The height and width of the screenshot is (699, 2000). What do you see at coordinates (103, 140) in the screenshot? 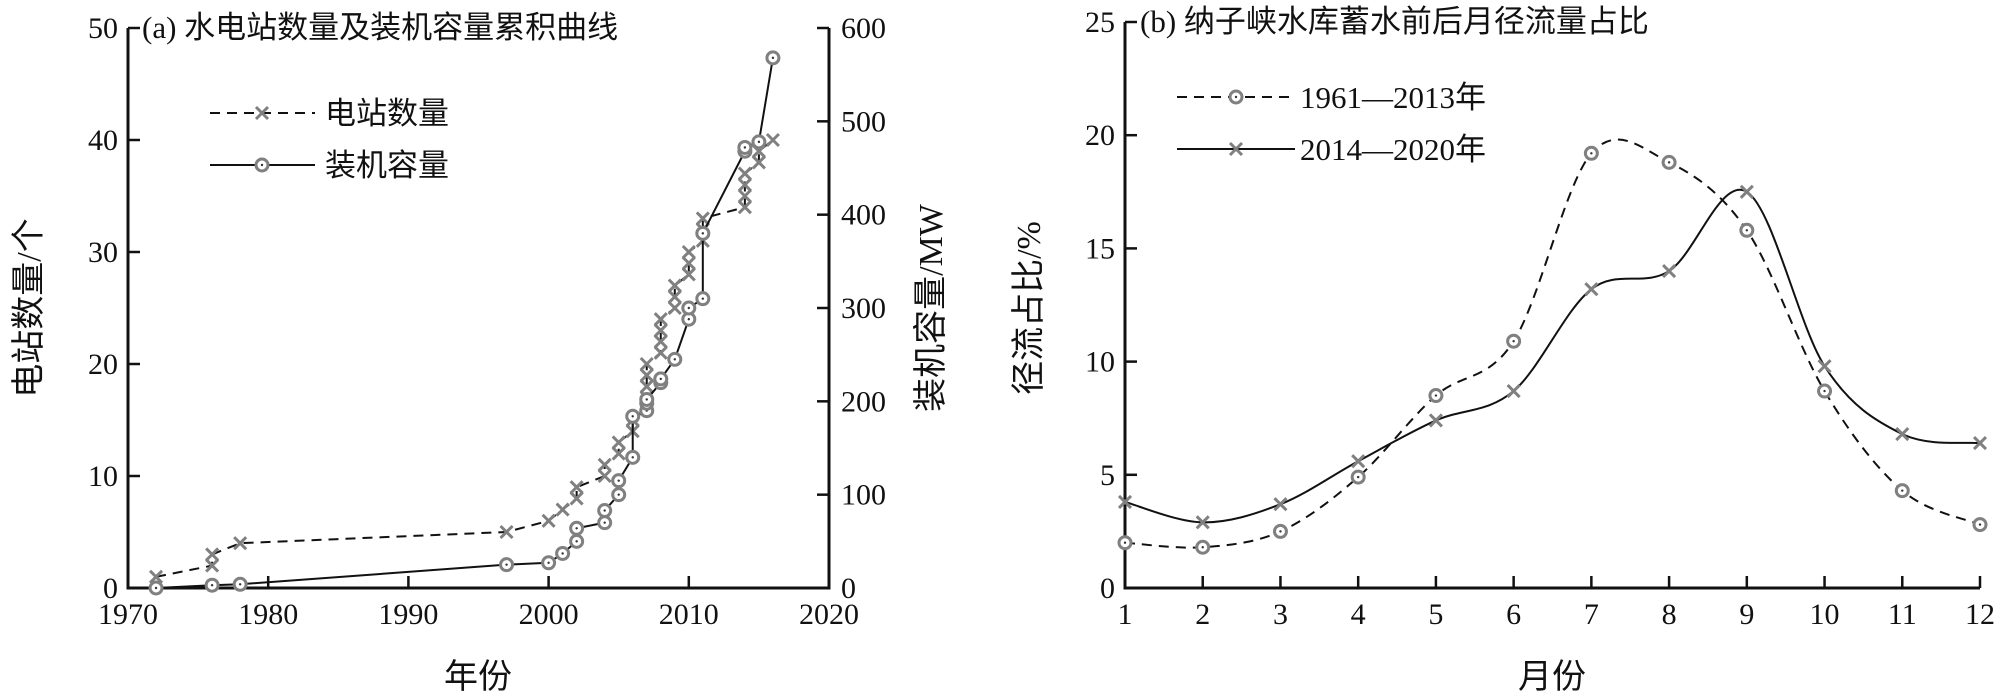
I see `chart-a-y-tick-label: 40` at bounding box center [103, 140].